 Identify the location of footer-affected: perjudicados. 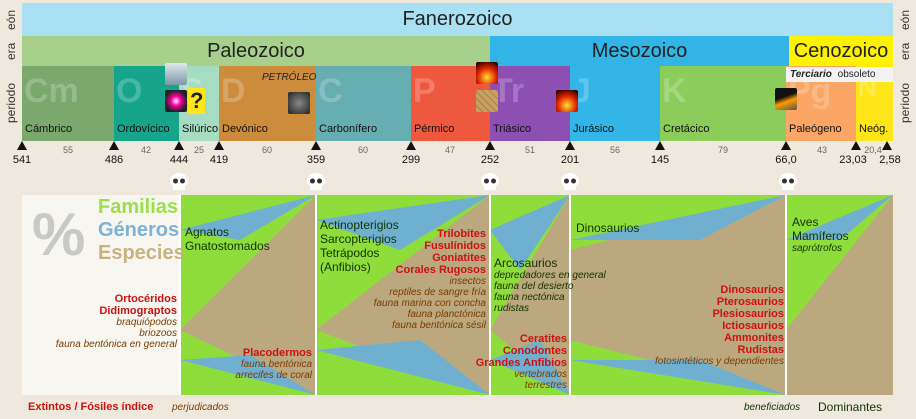
(200, 407).